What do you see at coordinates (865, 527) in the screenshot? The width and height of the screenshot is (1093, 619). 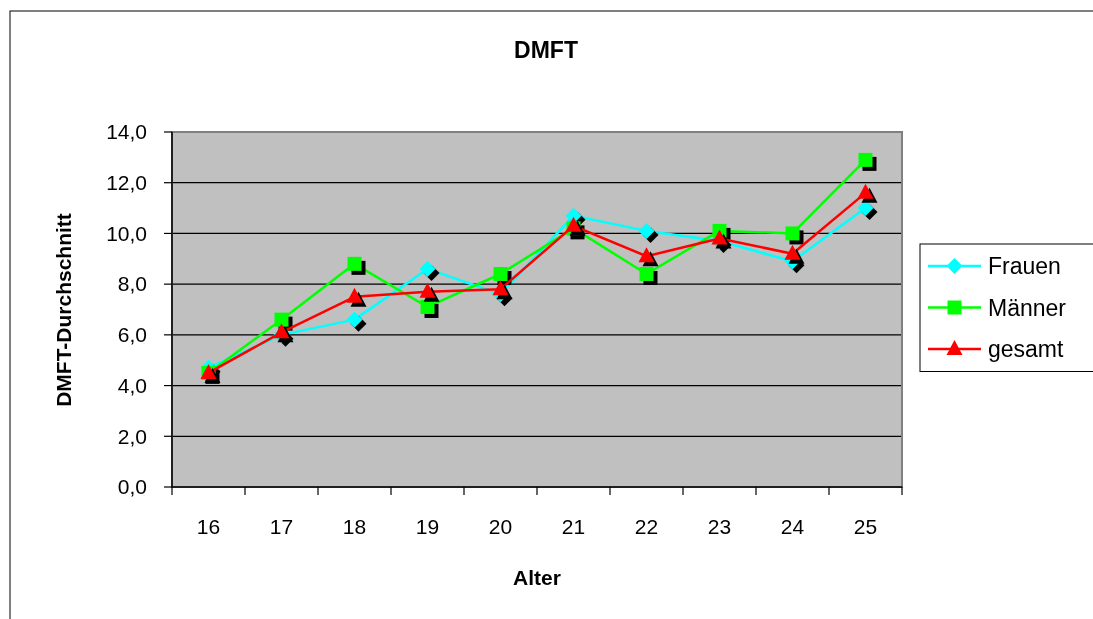 I see `x-tick-label: 25` at bounding box center [865, 527].